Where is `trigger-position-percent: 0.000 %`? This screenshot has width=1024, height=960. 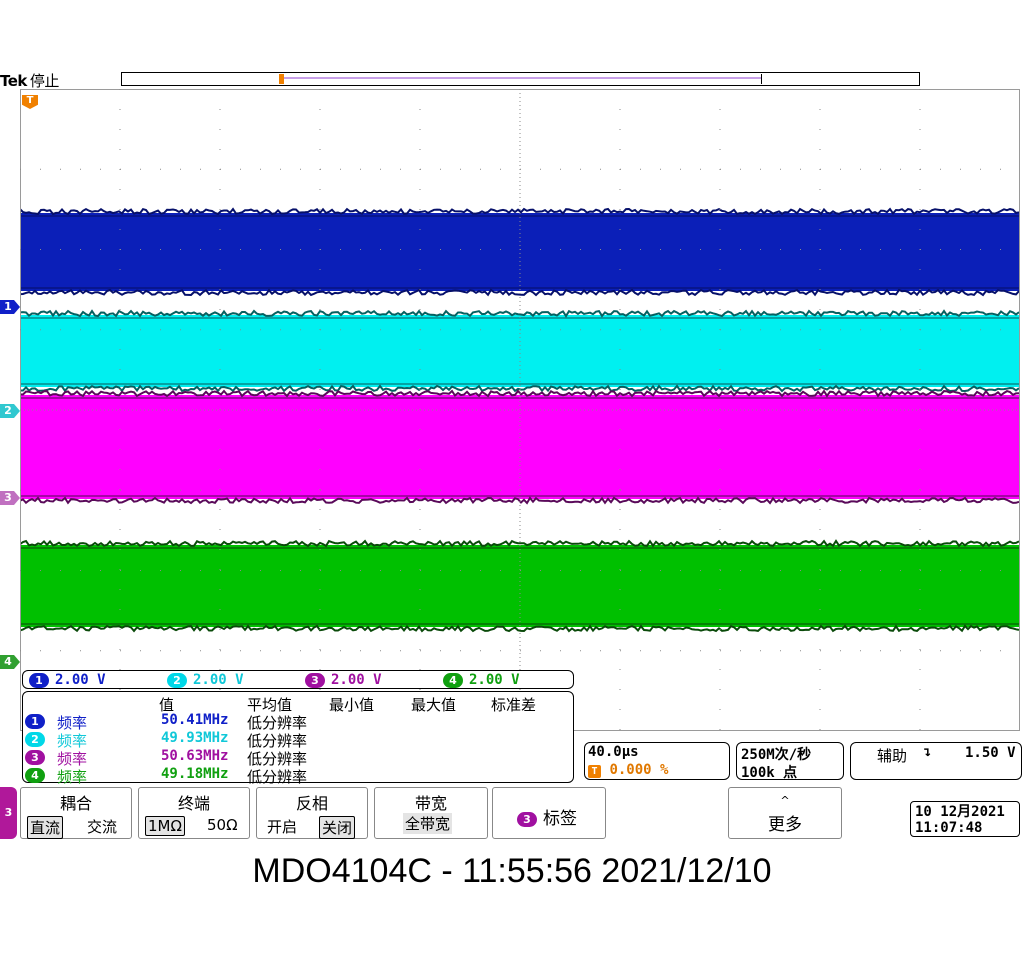
trigger-position-percent: 0.000 % is located at coordinates (638, 770).